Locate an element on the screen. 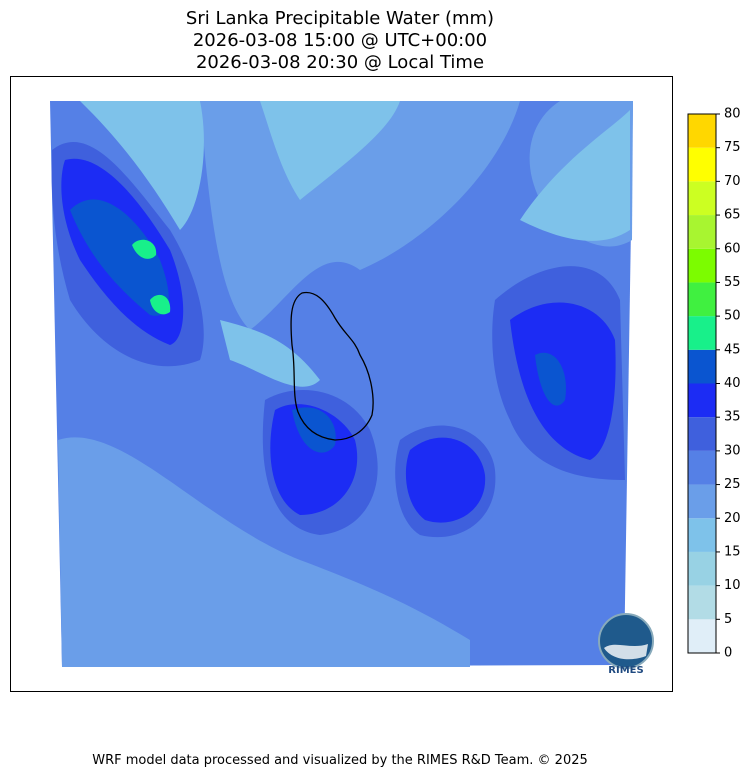 The width and height of the screenshot is (751, 776). sri-lanka-outline is located at coordinates (332, 366).